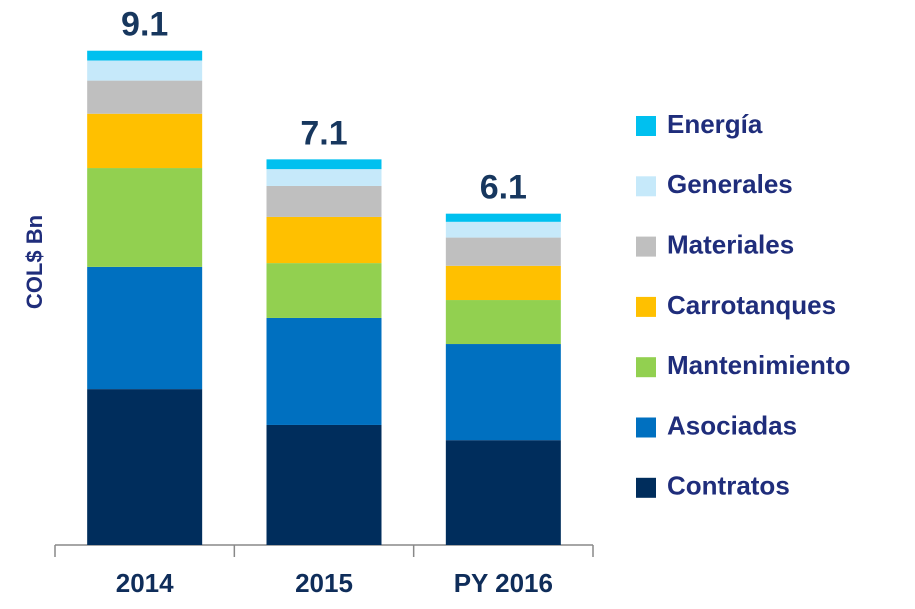 Image resolution: width=915 pixels, height=609 pixels. I want to click on x-tick-label: 2015, so click(324, 583).